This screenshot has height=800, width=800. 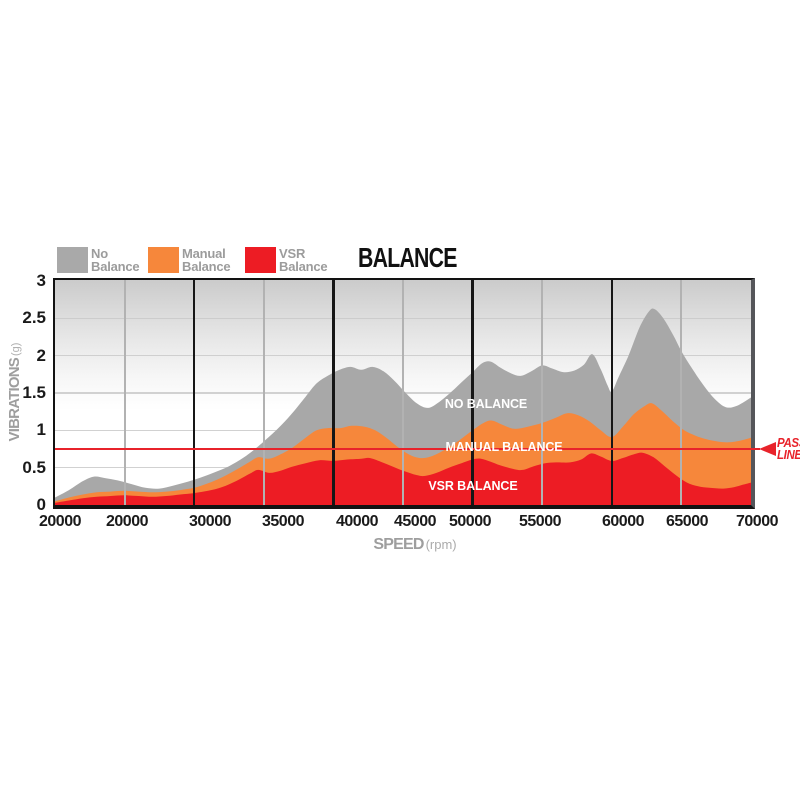 What do you see at coordinates (210, 521) in the screenshot?
I see `x-tick-label: 30000` at bounding box center [210, 521].